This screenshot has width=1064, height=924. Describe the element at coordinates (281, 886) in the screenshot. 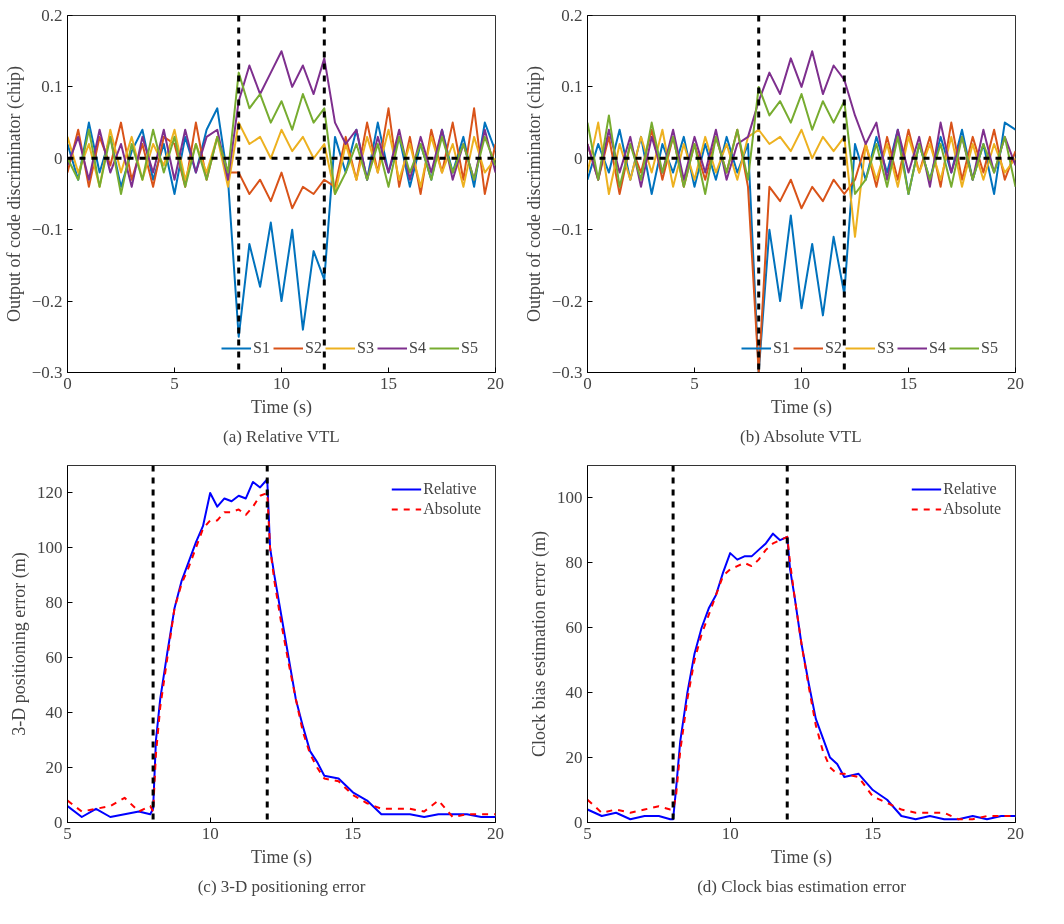

I see `text: (c) 3-D positioning error` at that location.